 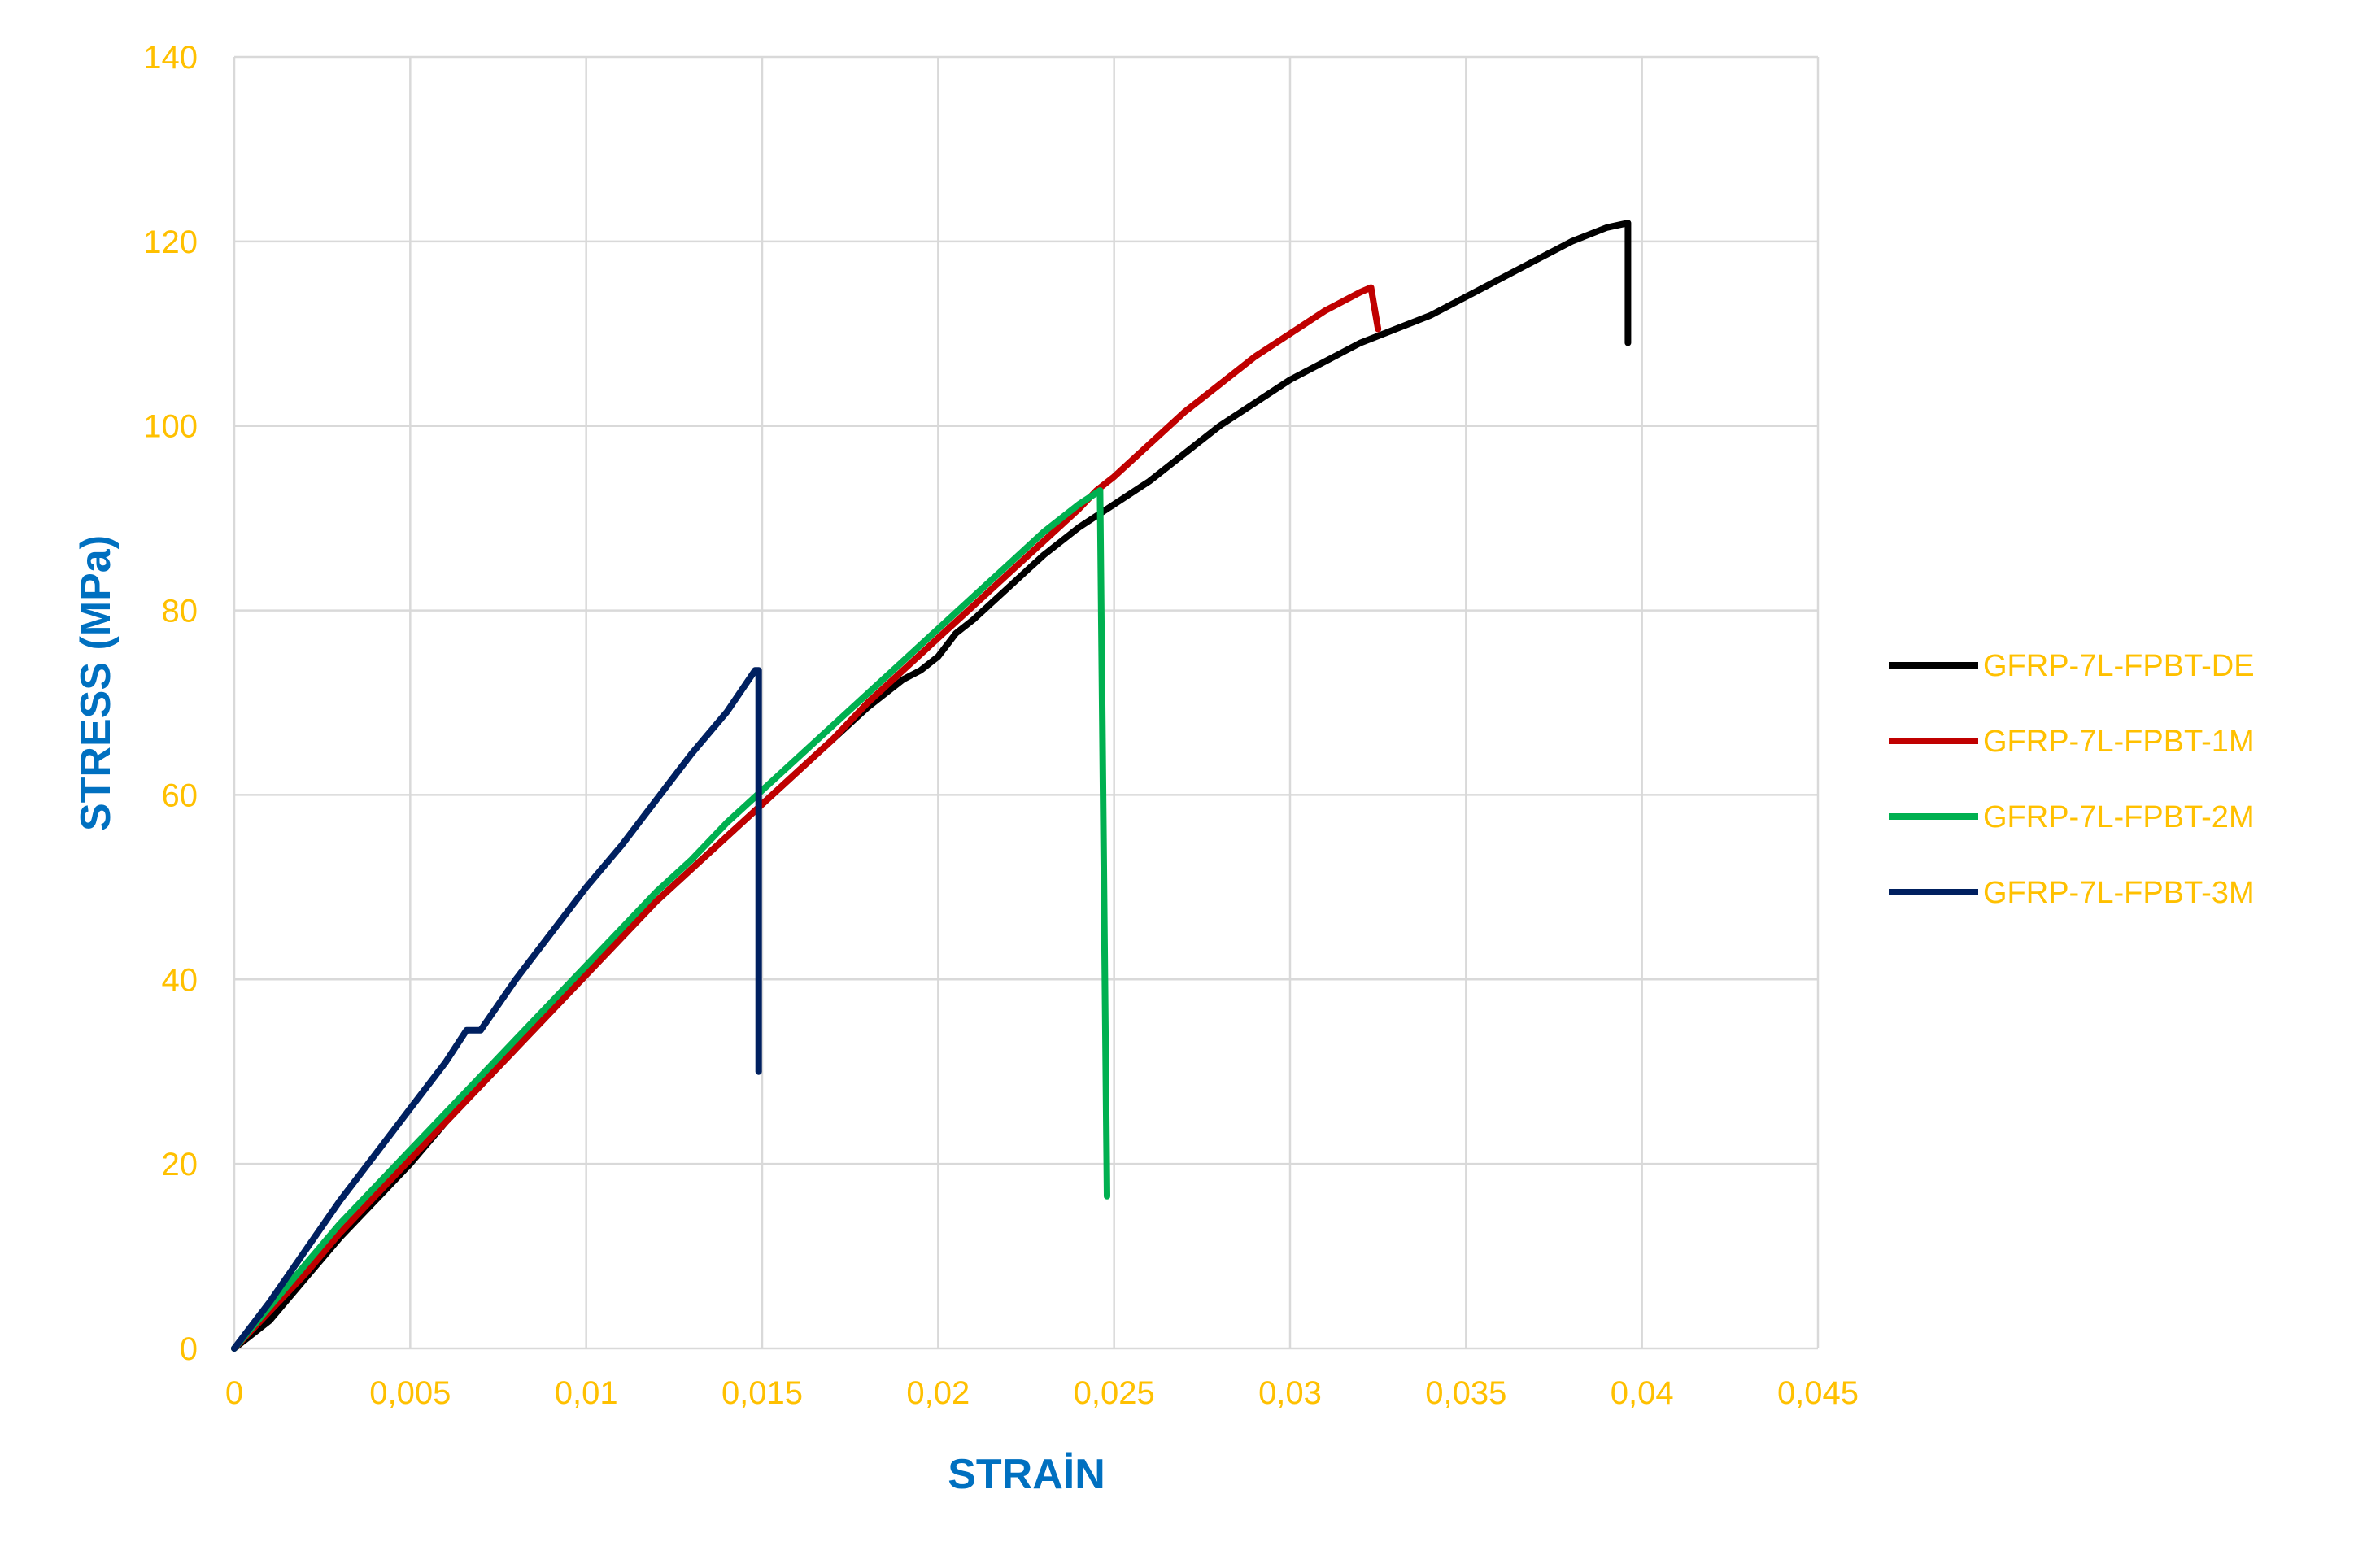 I want to click on y-tick-label: 80, so click(x=180, y=611).